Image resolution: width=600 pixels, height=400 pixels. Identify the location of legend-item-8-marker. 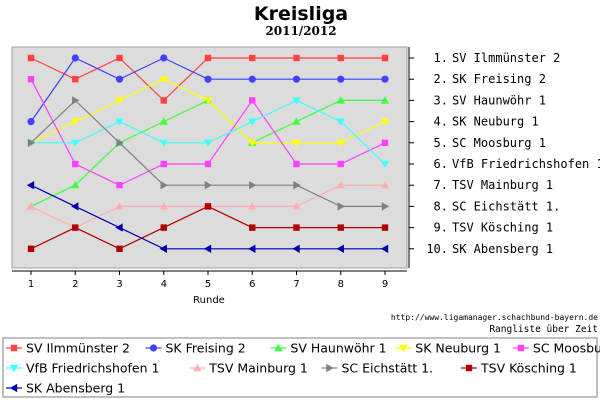
(330, 368).